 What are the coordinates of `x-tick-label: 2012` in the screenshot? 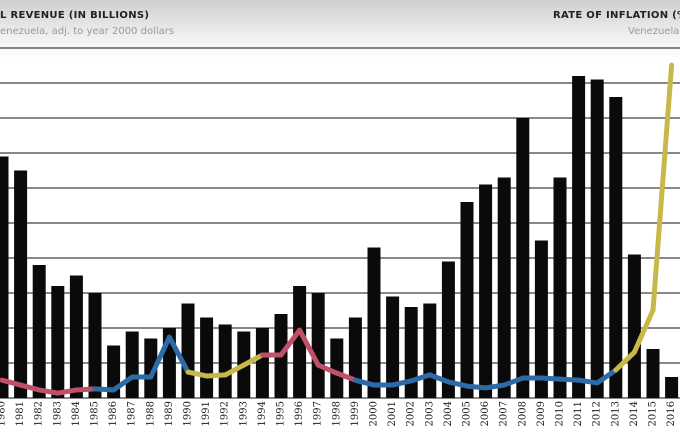 It's located at (597, 413).